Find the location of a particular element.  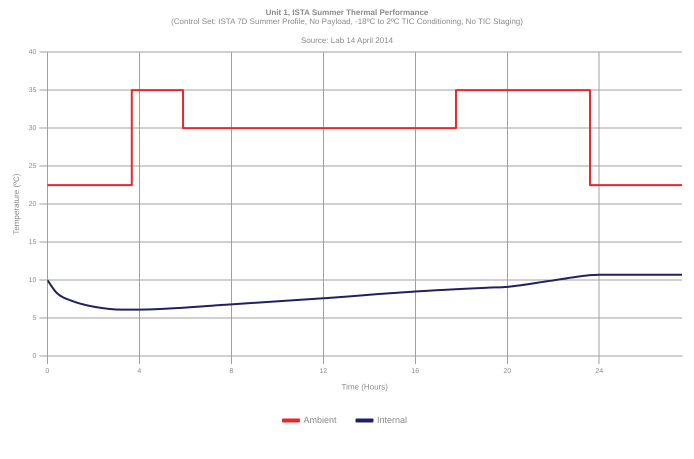

legend-label: Internal is located at coordinates (392, 419).